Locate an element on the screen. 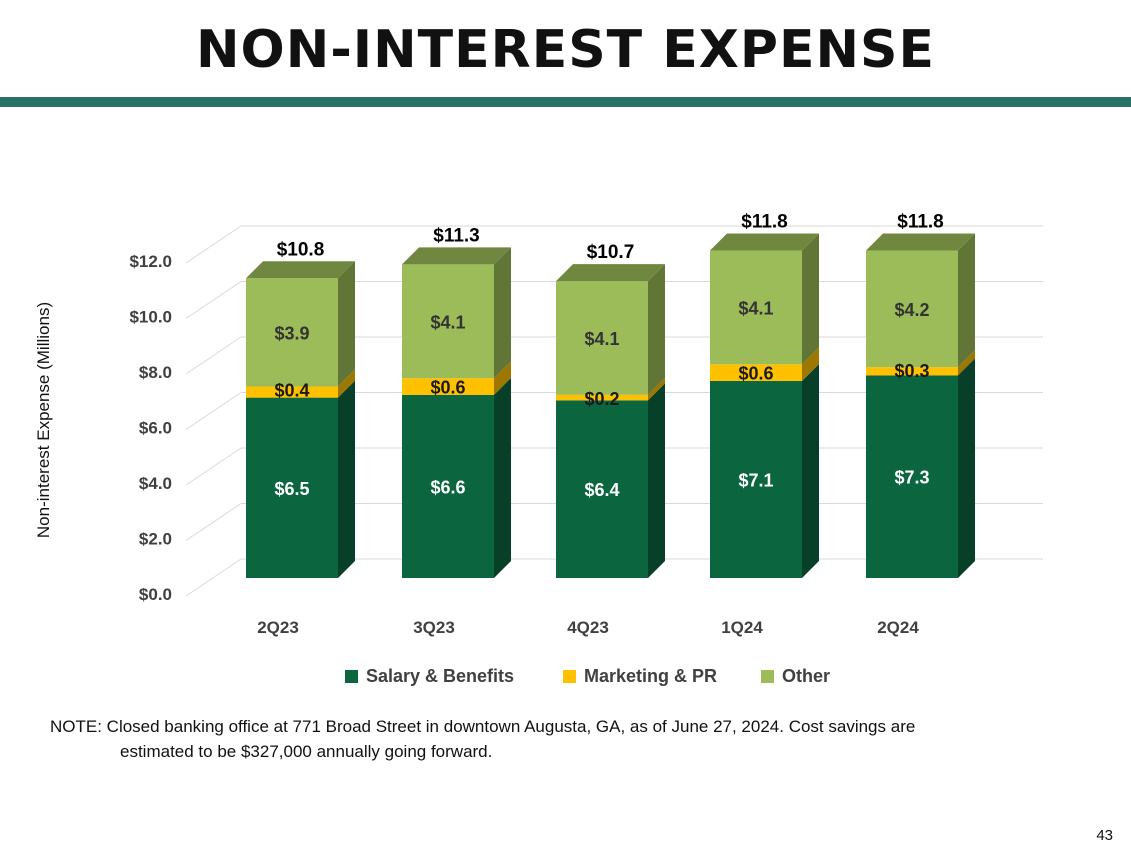 The height and width of the screenshot is (868, 1131). segment-value-label: $6.5 is located at coordinates (291, 489).